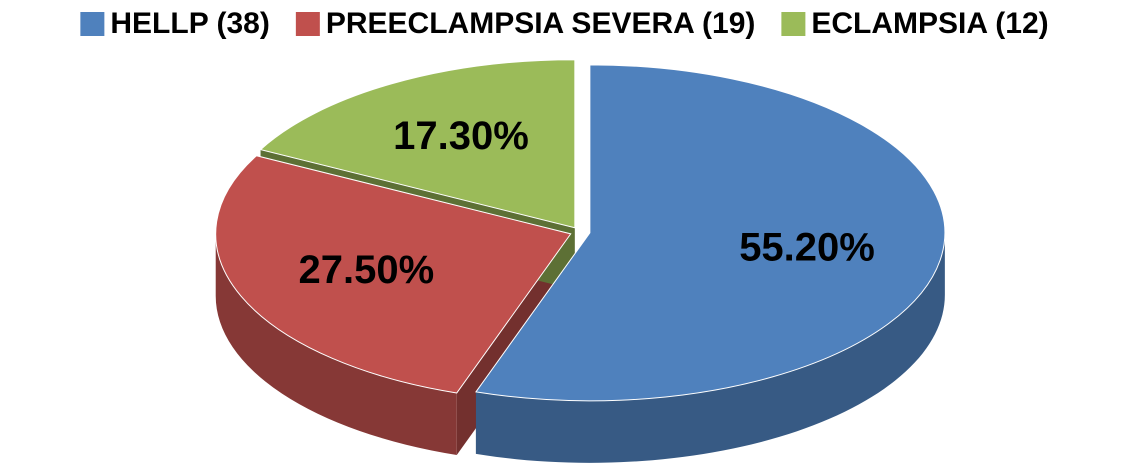 Image resolution: width=1129 pixels, height=473 pixels. Describe the element at coordinates (336, 344) in the screenshot. I see `slice-wall` at that location.